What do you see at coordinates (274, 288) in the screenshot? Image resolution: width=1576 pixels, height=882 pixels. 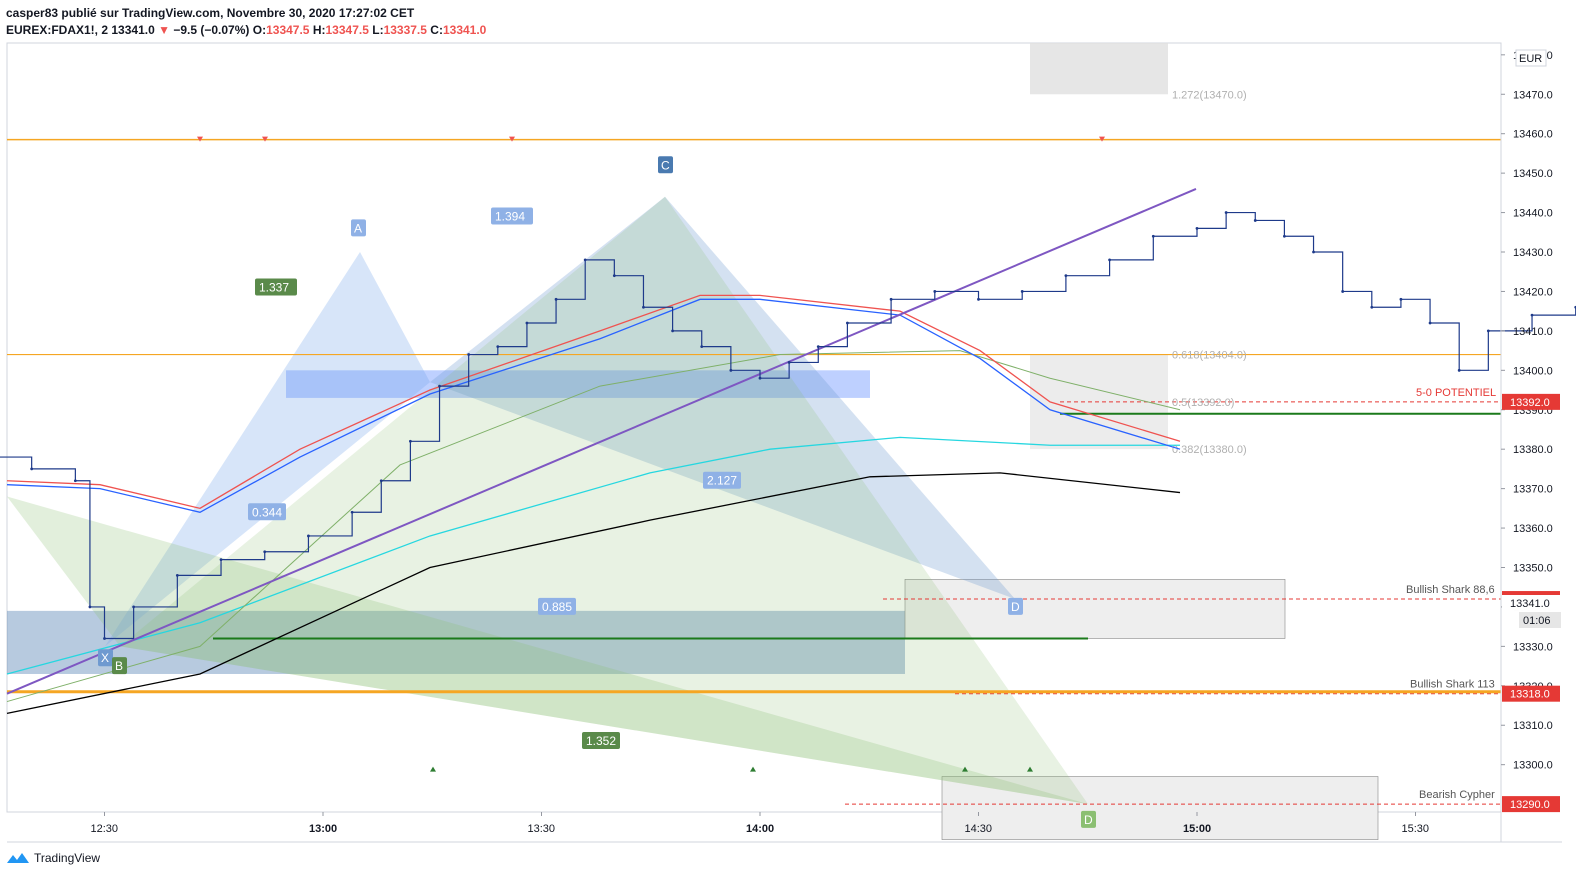 I see `ratio-label: 1.337` at bounding box center [274, 288].